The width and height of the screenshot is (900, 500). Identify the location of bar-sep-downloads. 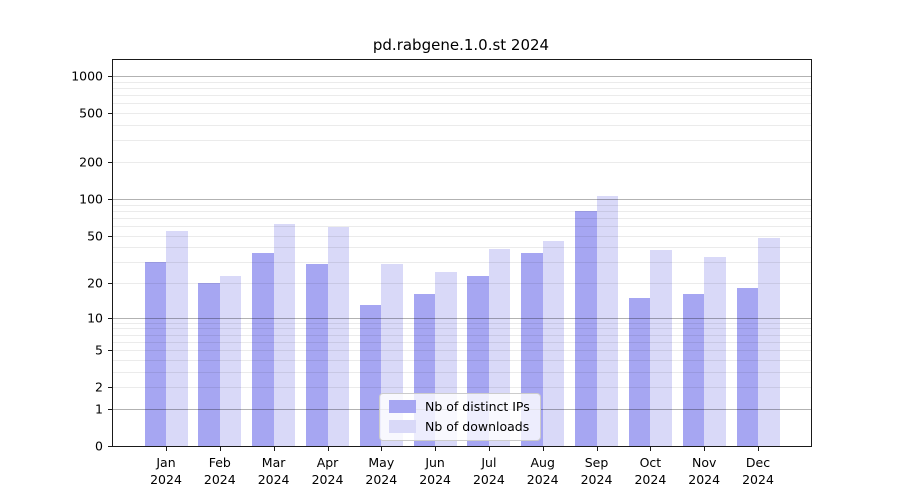
(607, 321).